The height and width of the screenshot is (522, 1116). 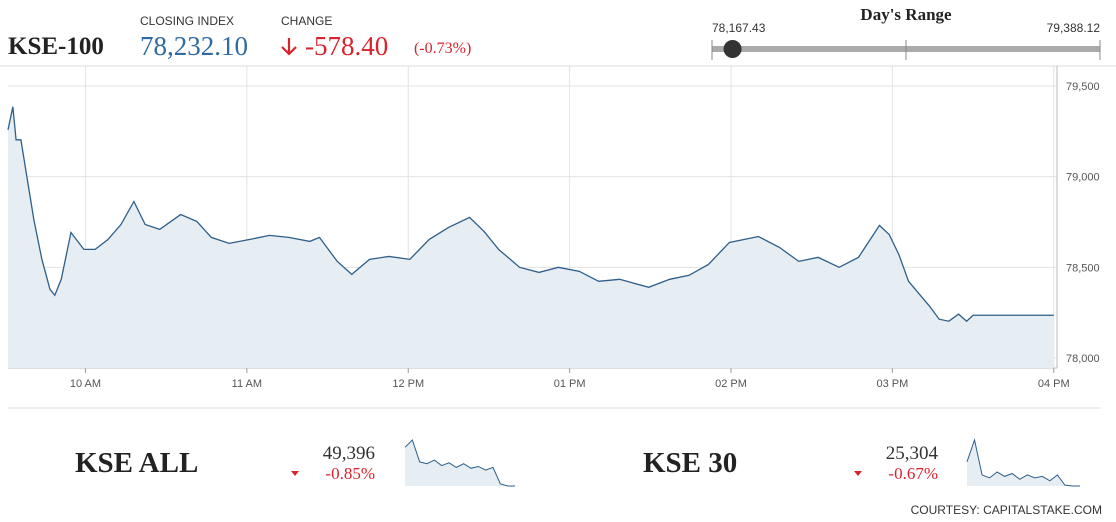 I want to click on change-label: CHANGE, so click(x=306, y=21).